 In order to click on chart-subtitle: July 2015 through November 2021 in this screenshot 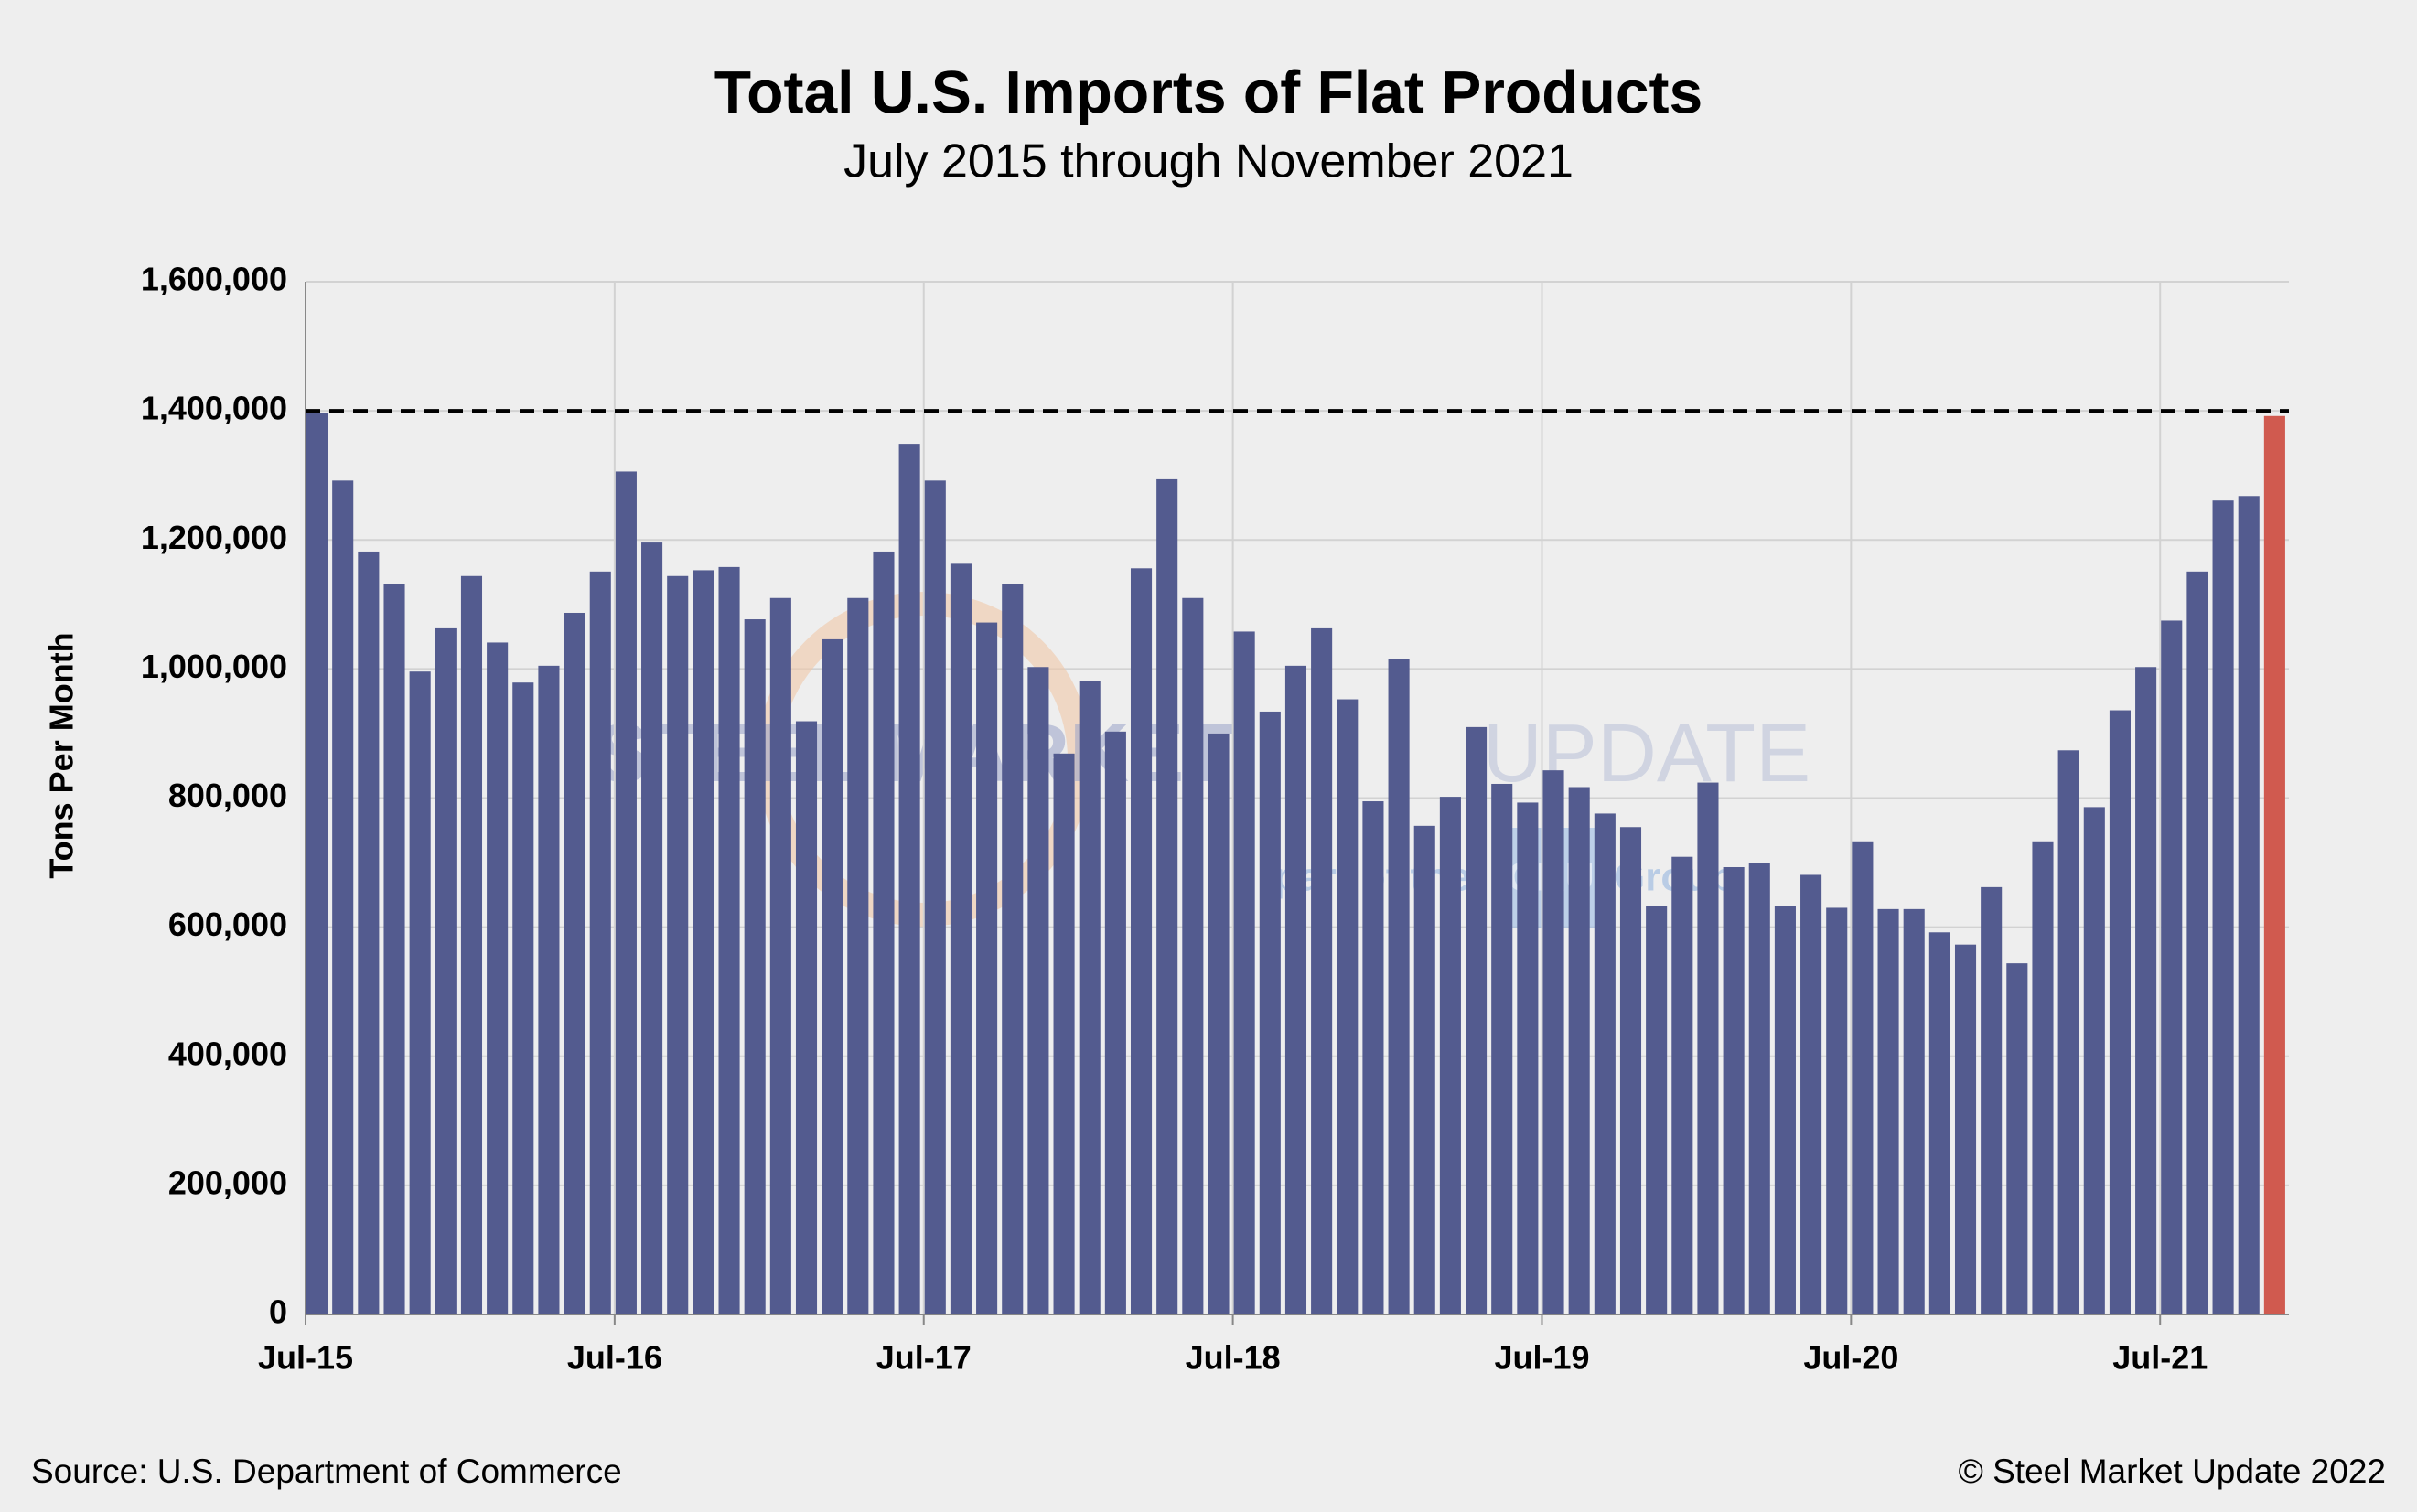, I will do `click(1208, 161)`.